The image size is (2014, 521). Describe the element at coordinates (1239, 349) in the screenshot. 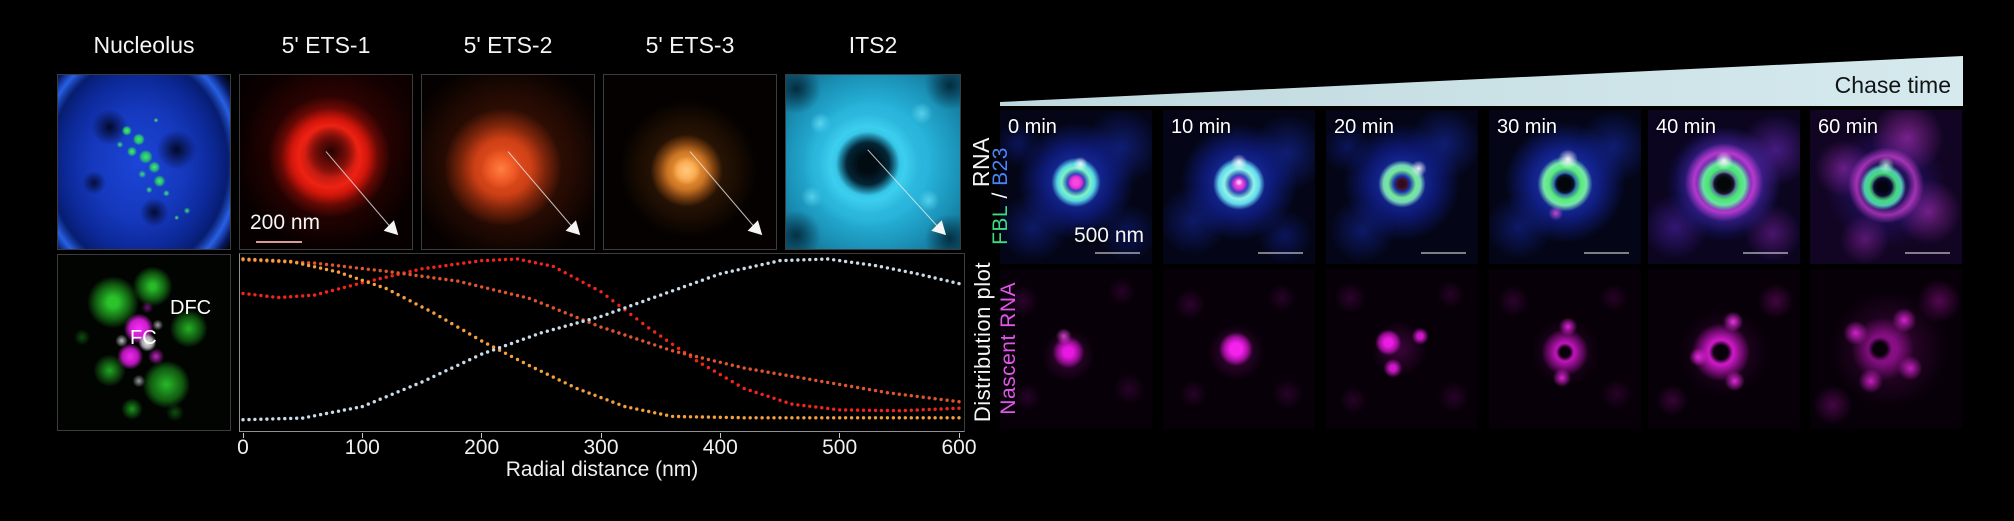

I see `time-panel-10min-nascent-rna-image` at that location.